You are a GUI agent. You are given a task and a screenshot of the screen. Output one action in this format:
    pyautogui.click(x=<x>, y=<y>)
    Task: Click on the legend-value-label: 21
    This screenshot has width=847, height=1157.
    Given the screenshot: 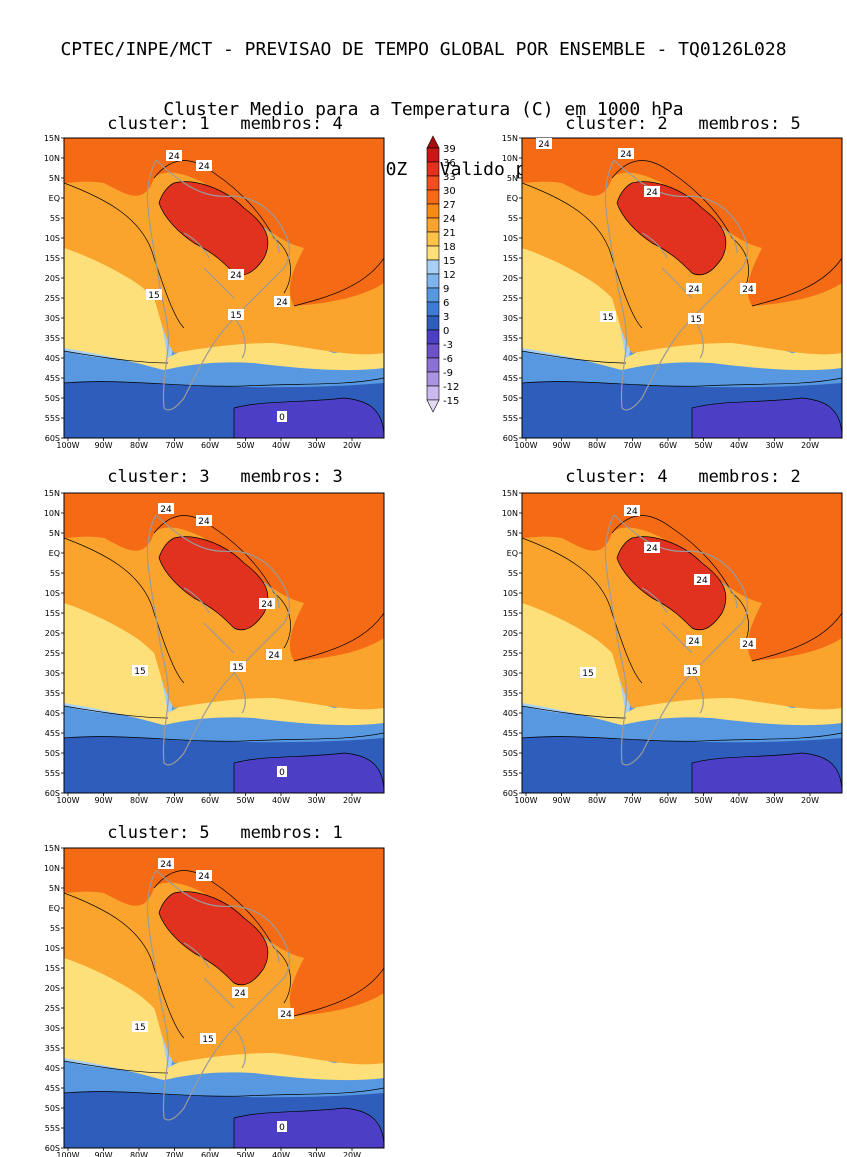 What is the action you would take?
    pyautogui.click(x=449, y=233)
    